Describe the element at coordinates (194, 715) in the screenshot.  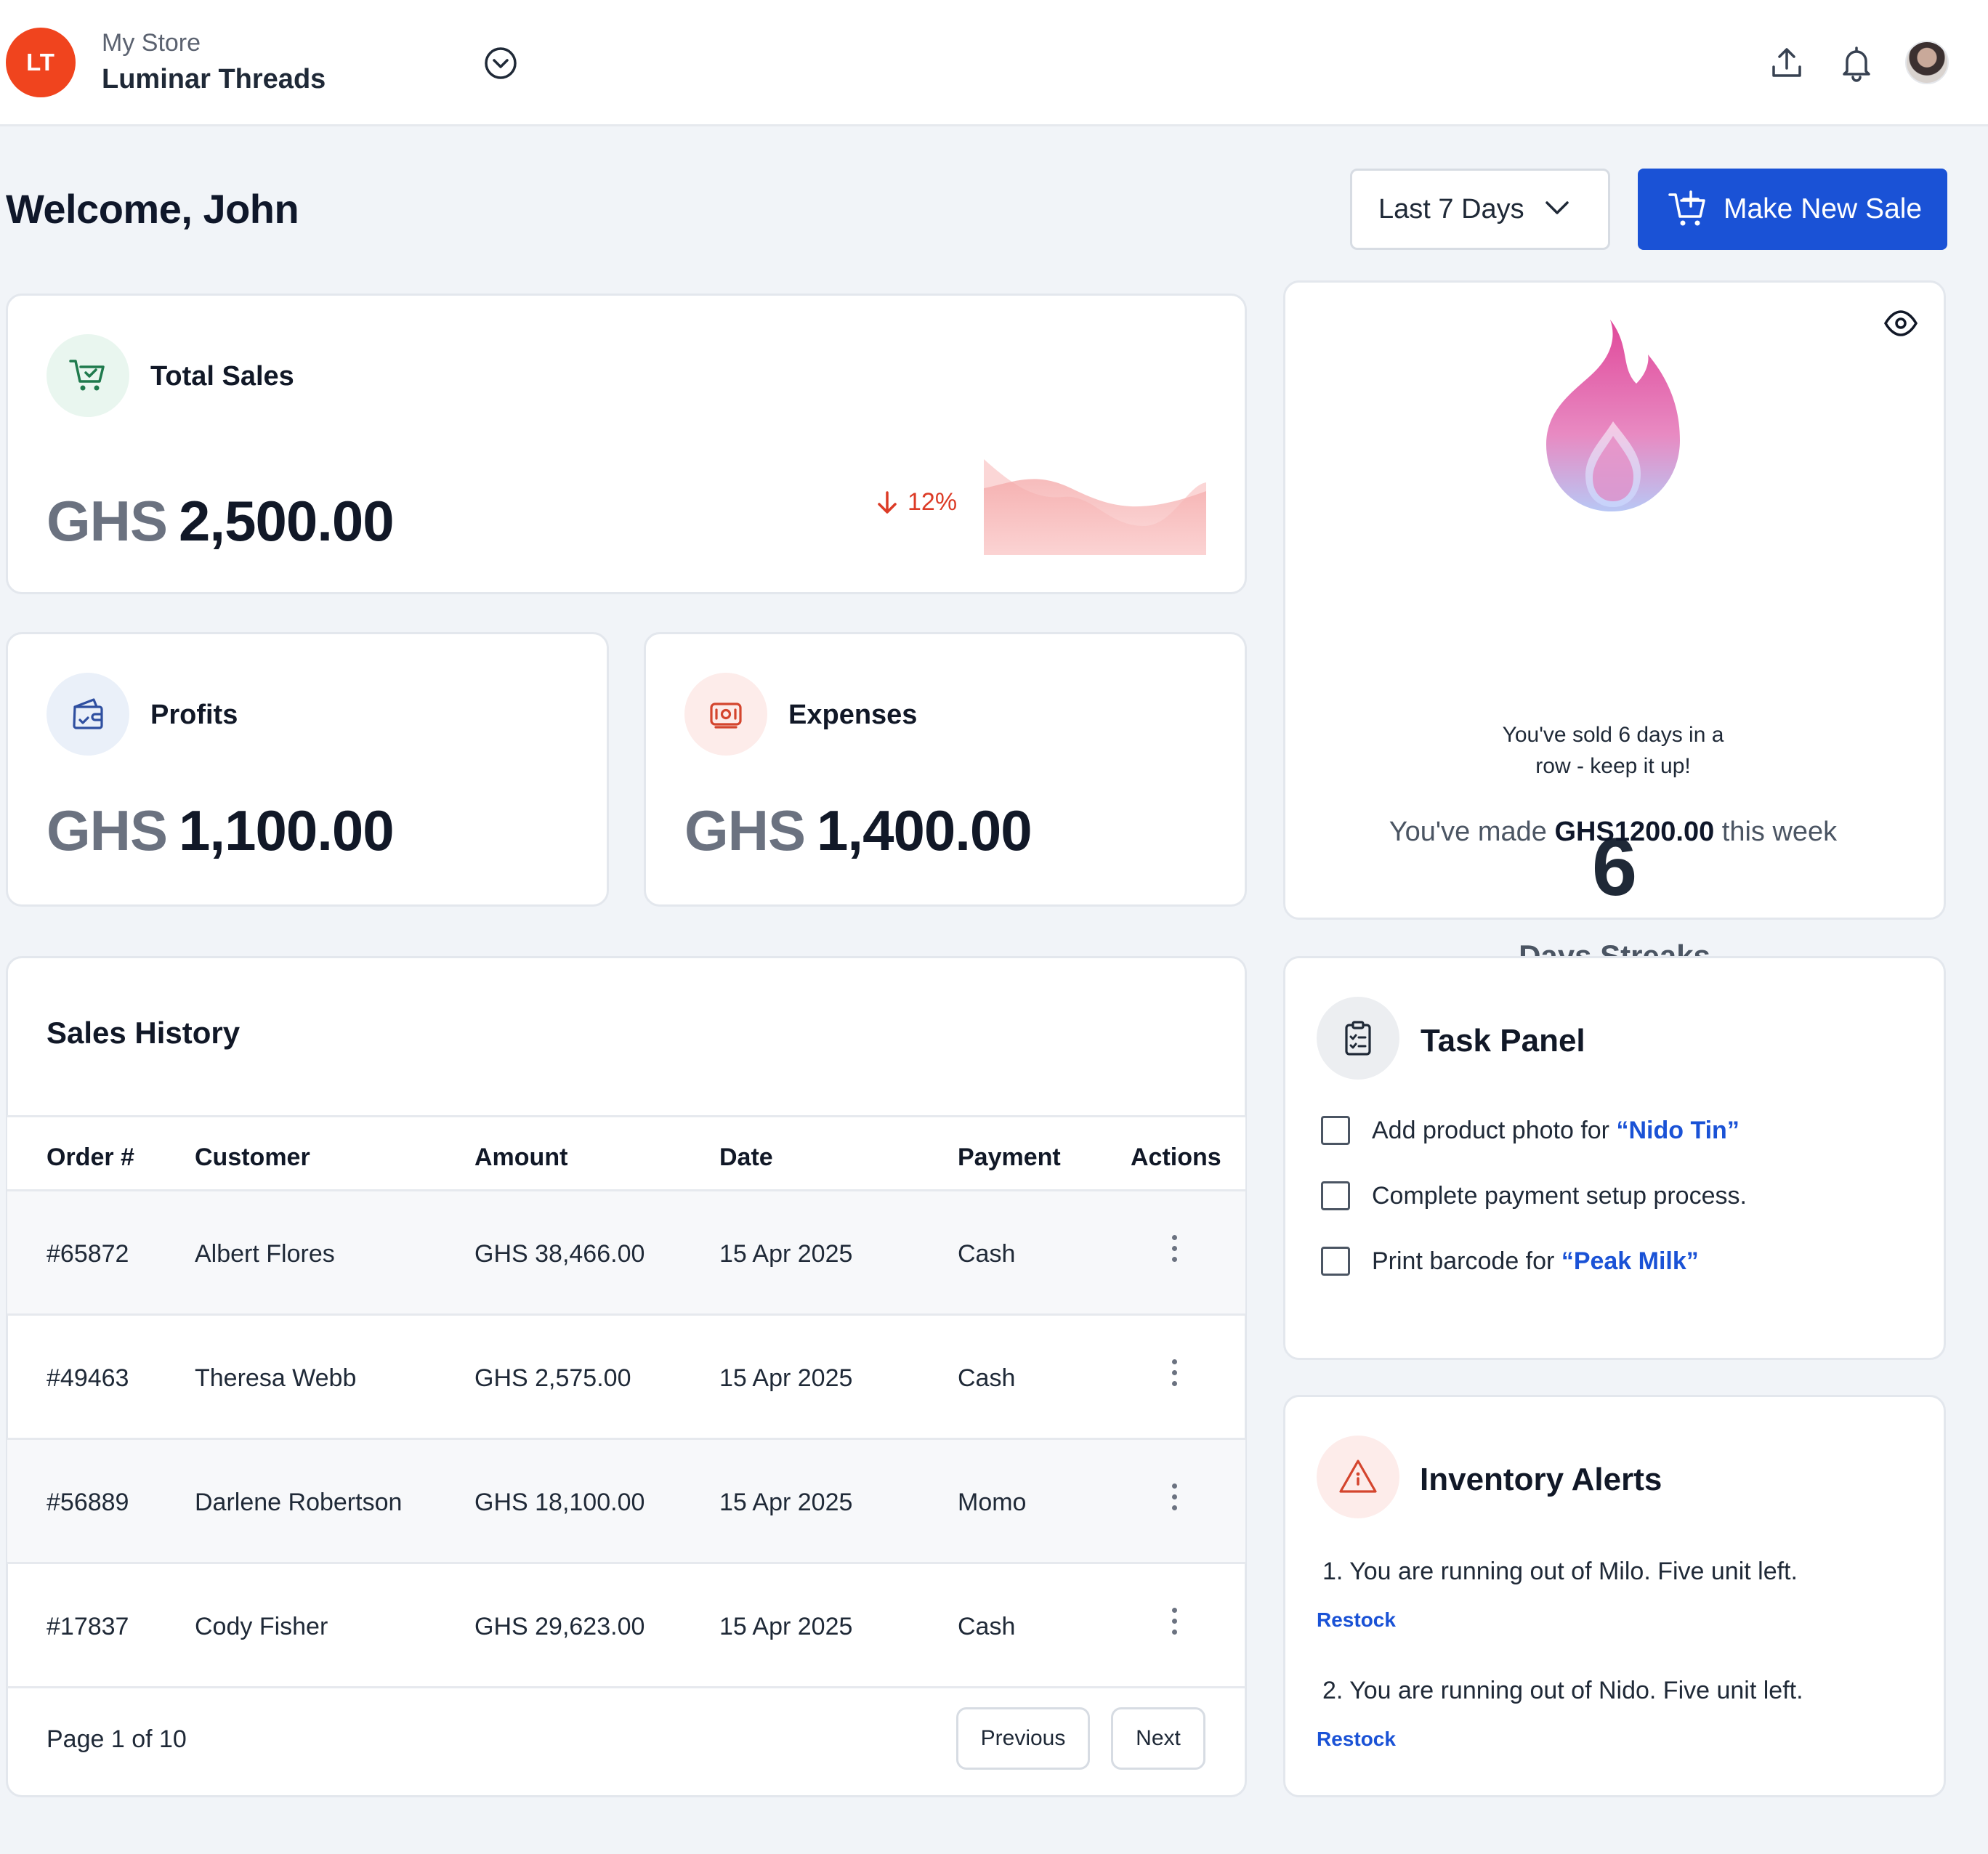
I see `profits-title: Profits` at that location.